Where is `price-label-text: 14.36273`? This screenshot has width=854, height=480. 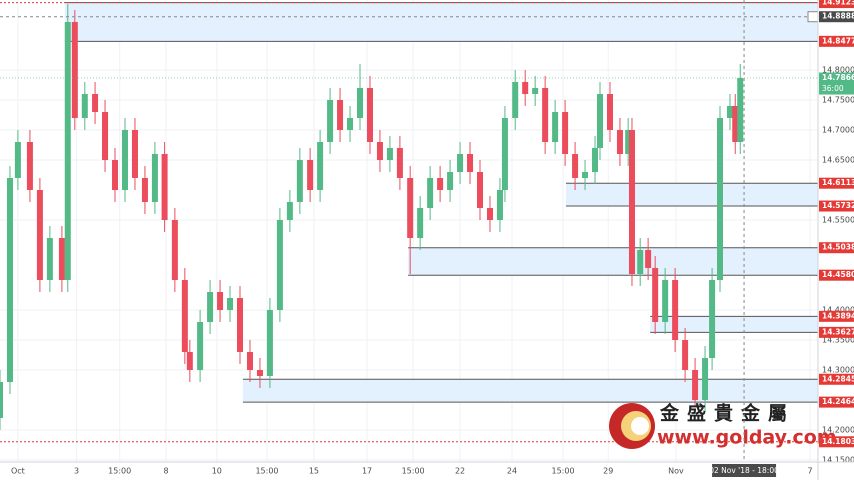
price-label-text: 14.36273 is located at coordinates (838, 331).